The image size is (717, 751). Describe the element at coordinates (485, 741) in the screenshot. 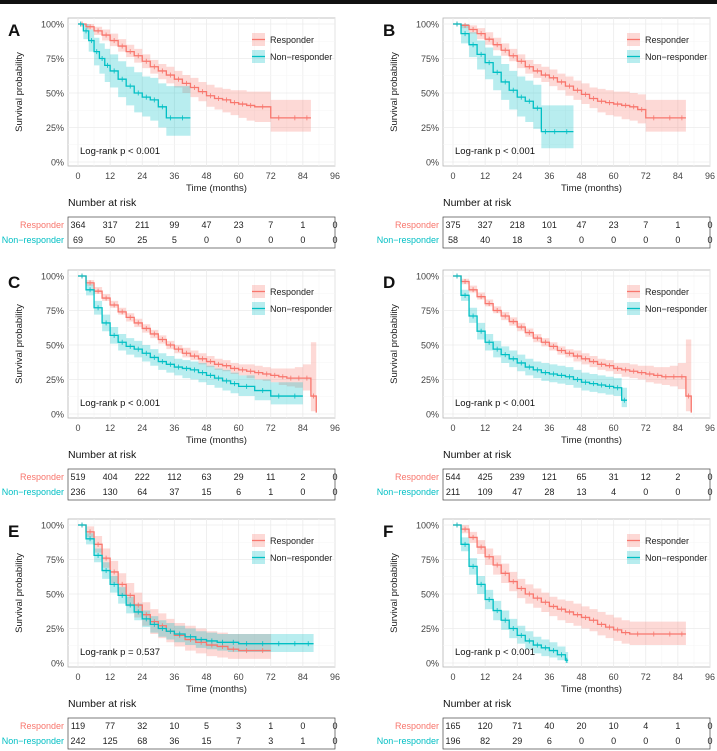

I see `risk-count: 82` at that location.